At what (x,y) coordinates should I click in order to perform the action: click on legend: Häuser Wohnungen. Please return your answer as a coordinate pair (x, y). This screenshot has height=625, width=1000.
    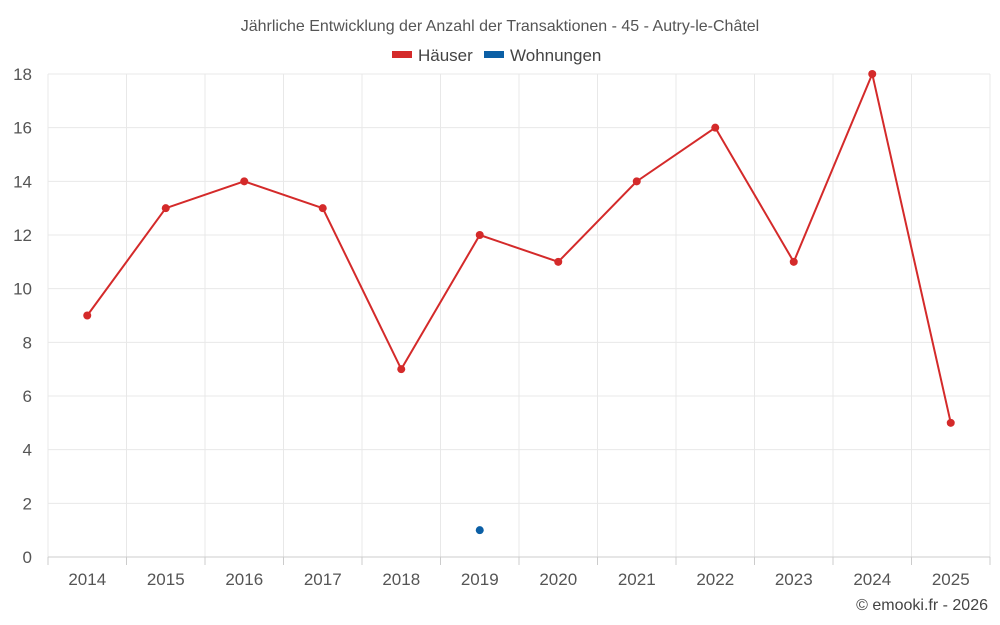
    Looking at the image, I should click on (496, 55).